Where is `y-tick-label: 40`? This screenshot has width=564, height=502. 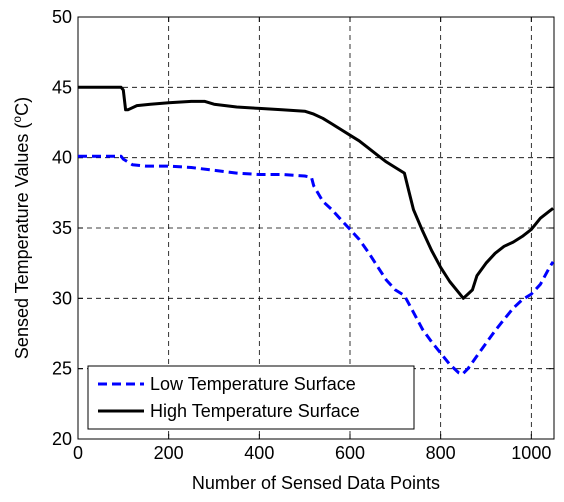 y-tick-label: 40 is located at coordinates (62, 158).